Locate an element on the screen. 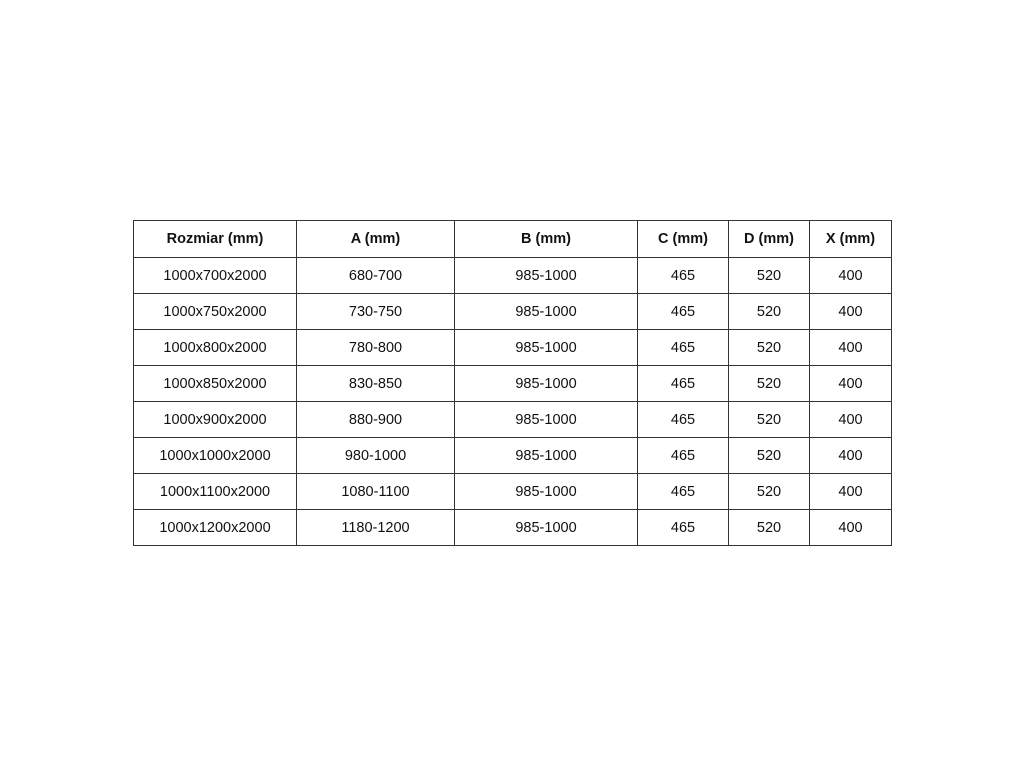 The image size is (1024, 768). table-cell: 1000x1100x2000 is located at coordinates (215, 491).